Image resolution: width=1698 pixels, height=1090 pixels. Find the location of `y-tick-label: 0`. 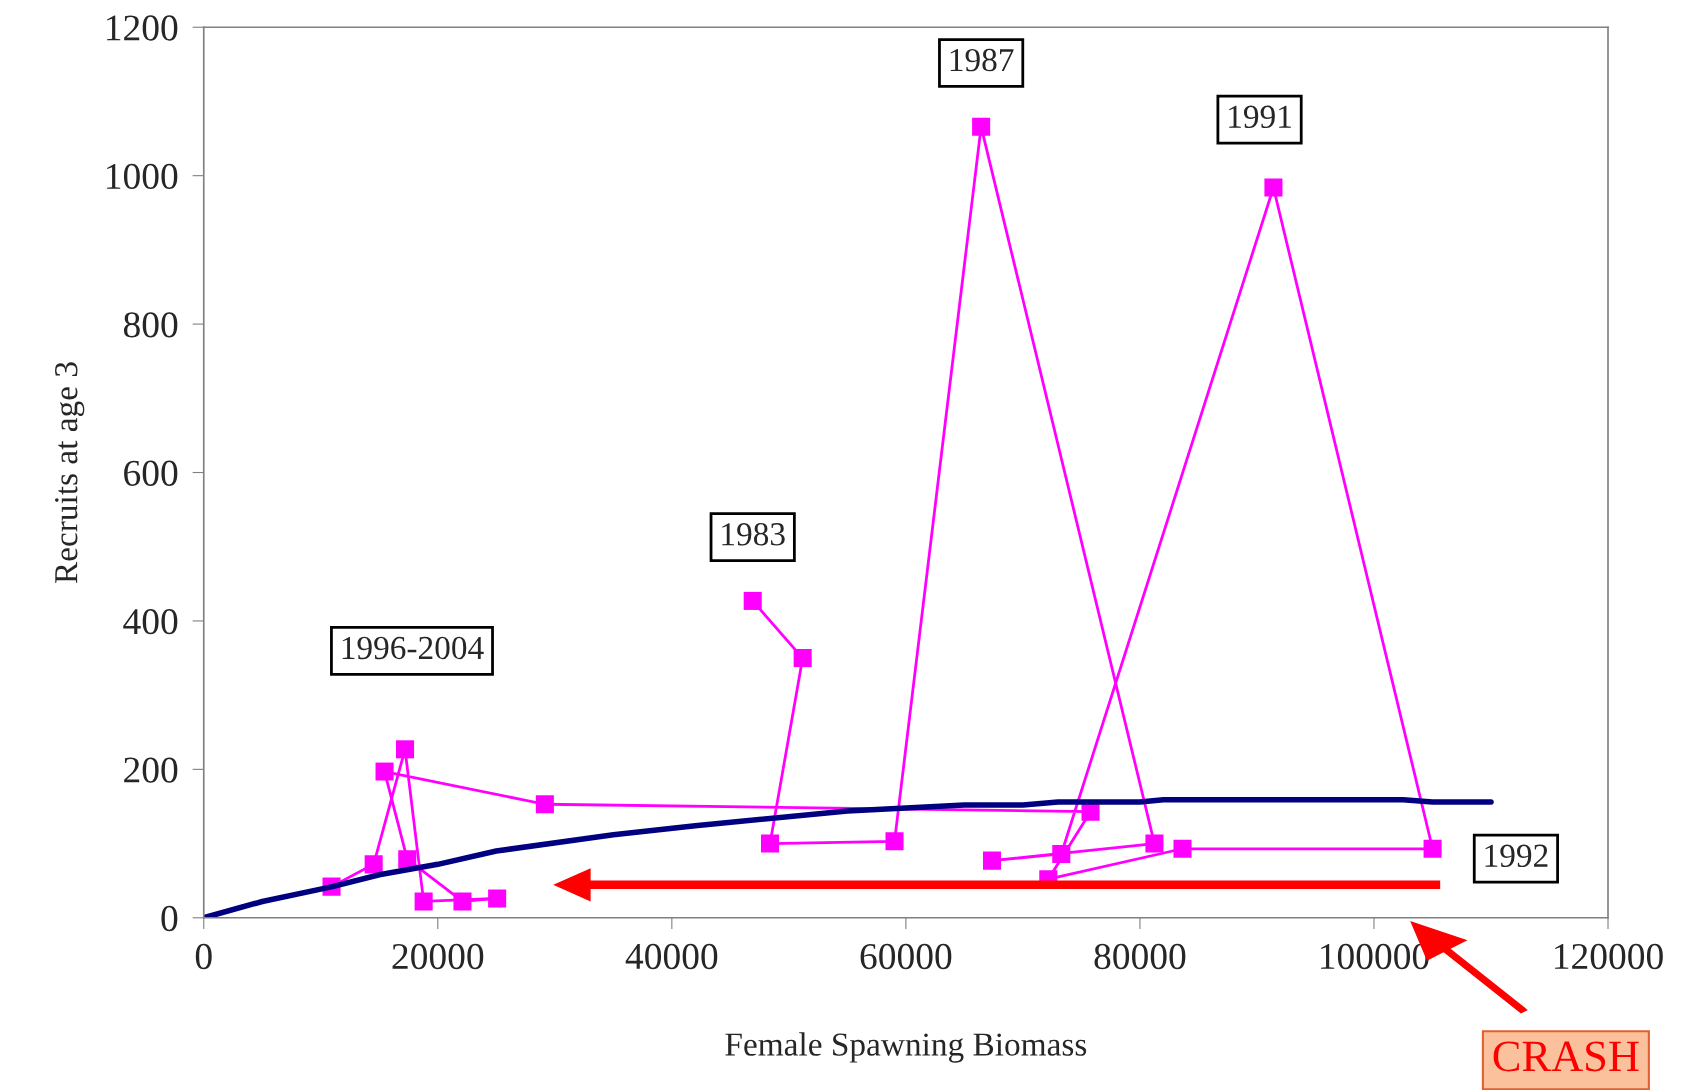

y-tick-label: 0 is located at coordinates (169, 918).